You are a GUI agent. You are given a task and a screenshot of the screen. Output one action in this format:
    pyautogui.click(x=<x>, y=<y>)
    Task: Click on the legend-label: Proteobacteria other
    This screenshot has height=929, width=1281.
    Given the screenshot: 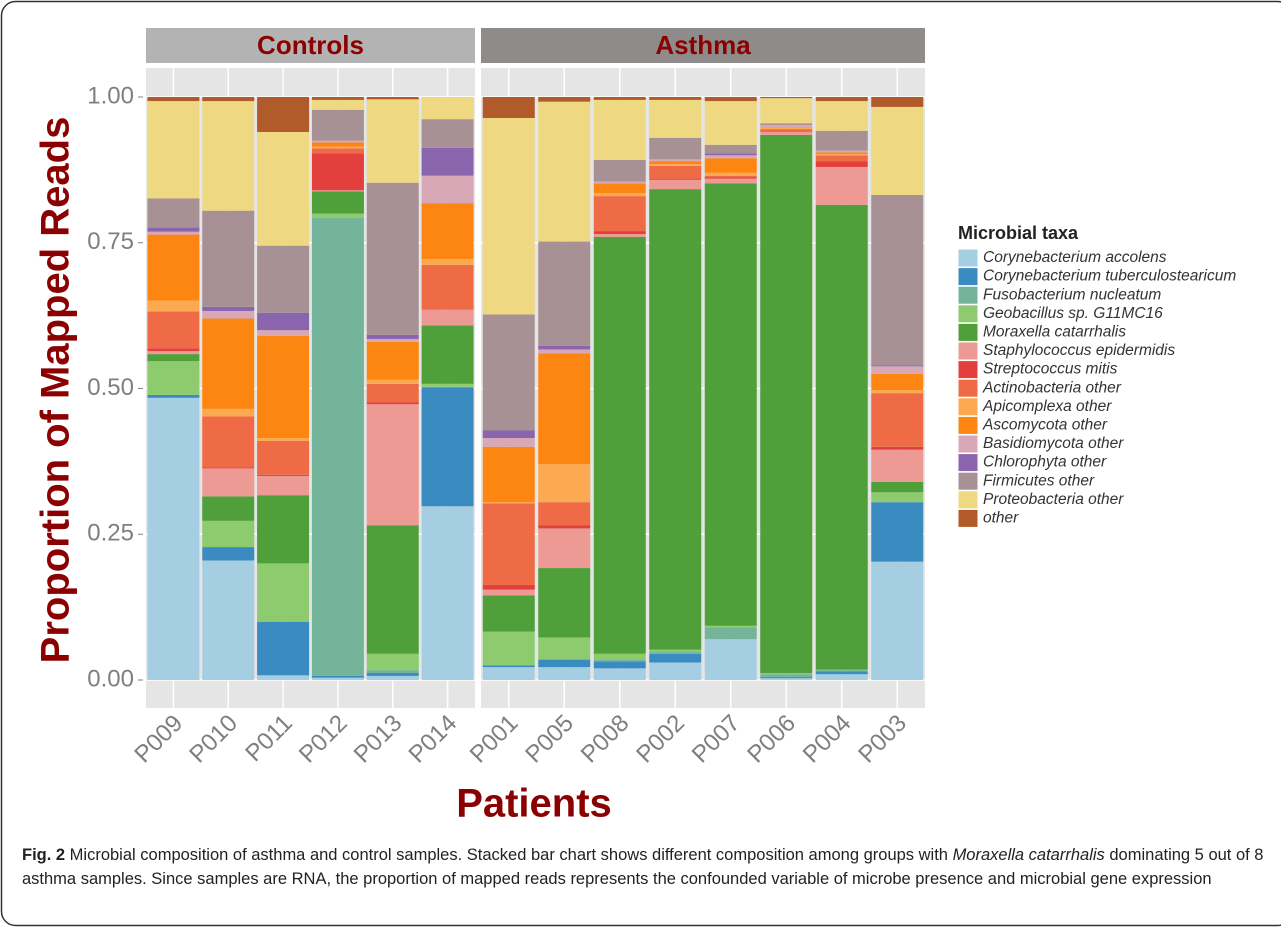 What is the action you would take?
    pyautogui.click(x=1053, y=499)
    